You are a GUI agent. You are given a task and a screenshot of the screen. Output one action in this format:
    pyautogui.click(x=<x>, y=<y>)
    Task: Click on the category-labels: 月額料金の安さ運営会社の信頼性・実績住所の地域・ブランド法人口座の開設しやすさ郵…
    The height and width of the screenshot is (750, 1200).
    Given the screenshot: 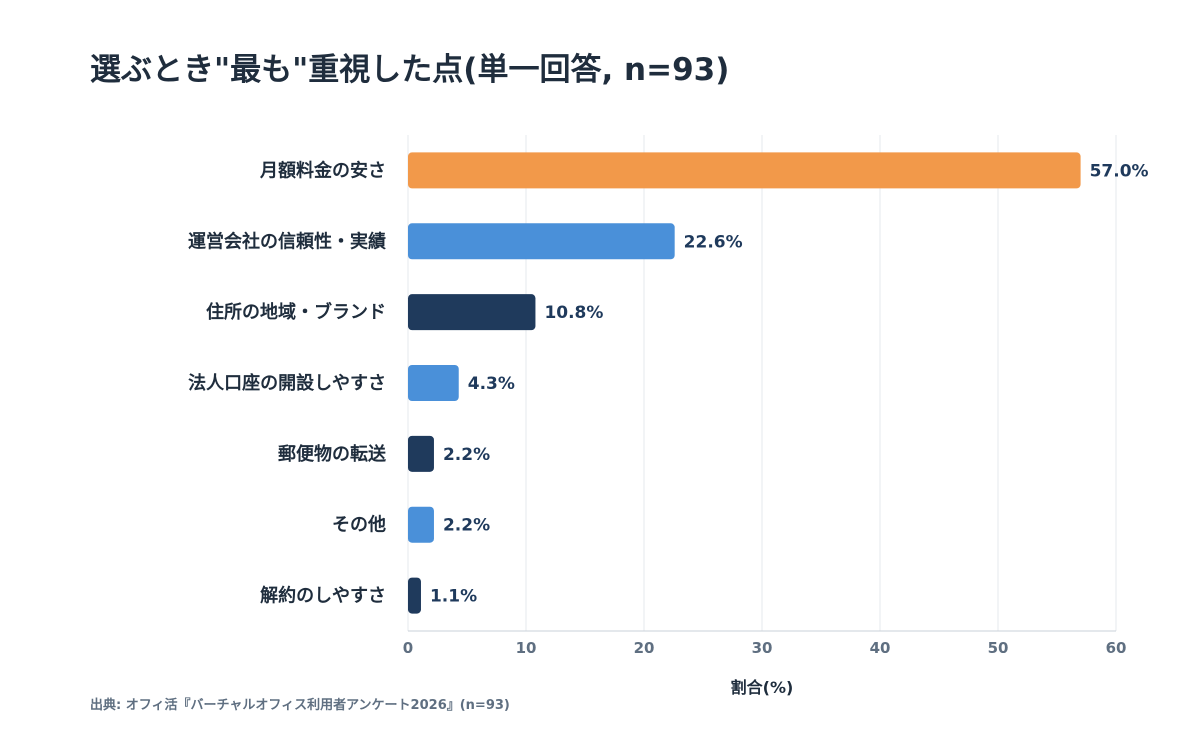 What is the action you would take?
    pyautogui.click(x=287, y=382)
    